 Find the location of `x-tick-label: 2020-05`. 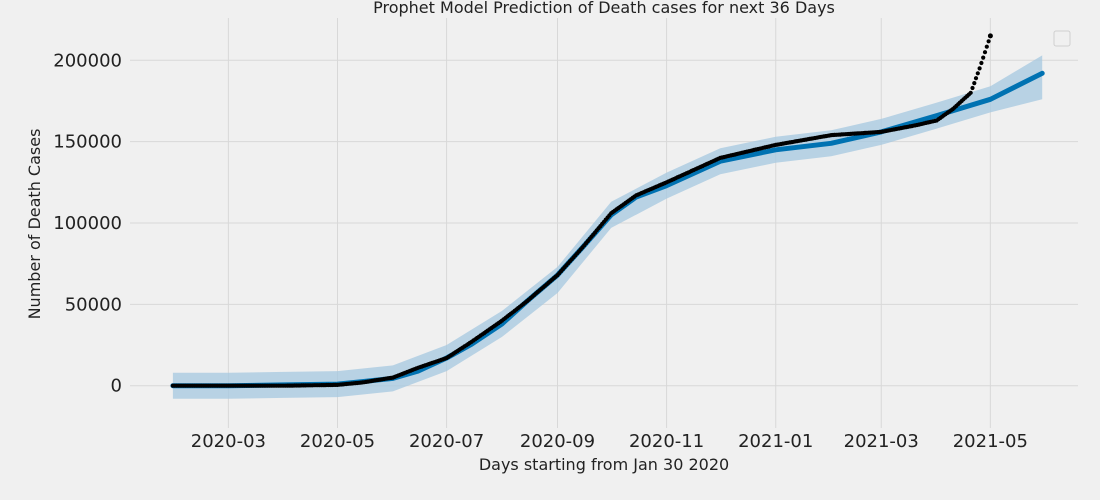

x-tick-label: 2020-05 is located at coordinates (337, 441).